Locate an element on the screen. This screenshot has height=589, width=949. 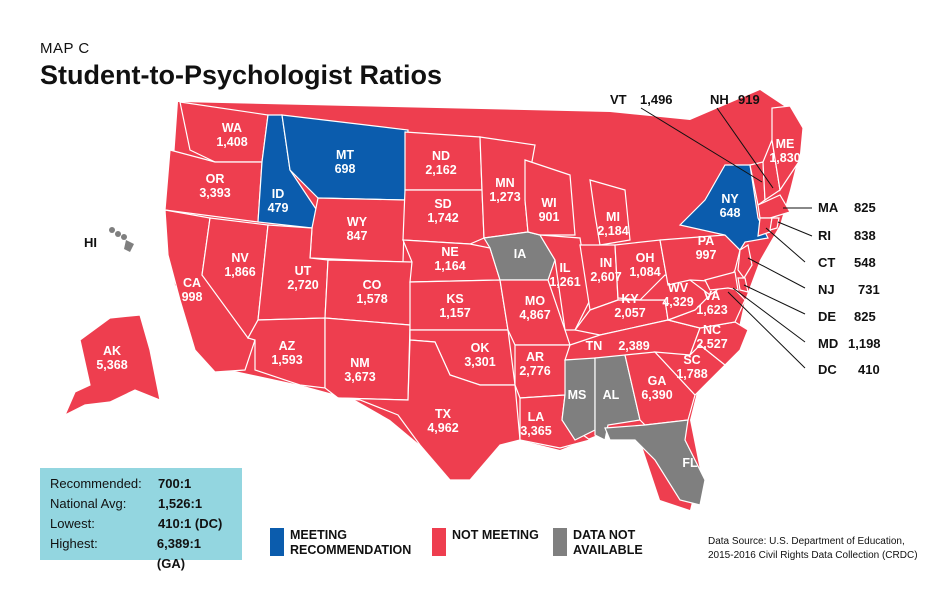
label-ut: UT 2,720 is located at coordinates (302, 278).